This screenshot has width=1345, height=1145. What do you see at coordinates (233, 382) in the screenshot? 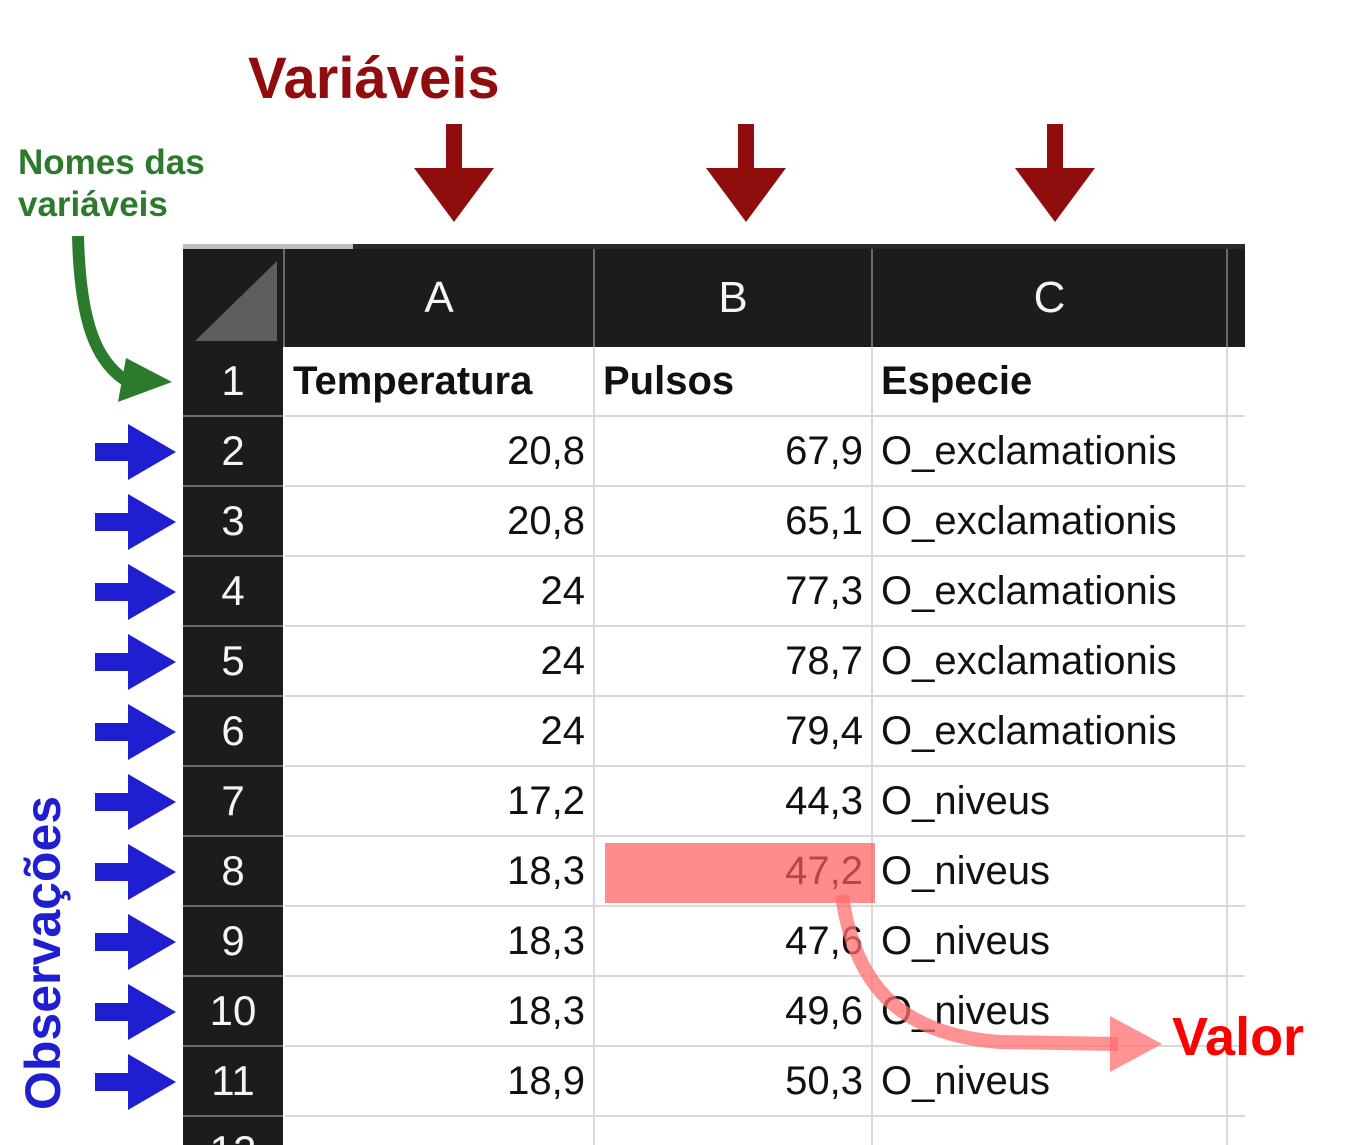
I see `row-header: 1` at bounding box center [233, 382].